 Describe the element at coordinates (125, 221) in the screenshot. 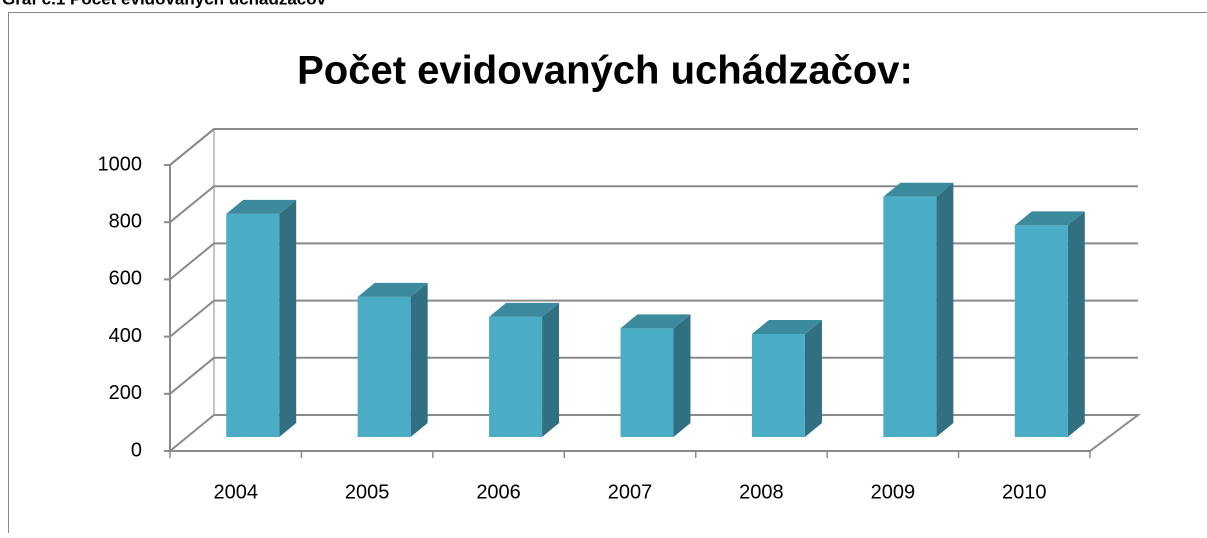

I see `y-tick-label: 800` at that location.